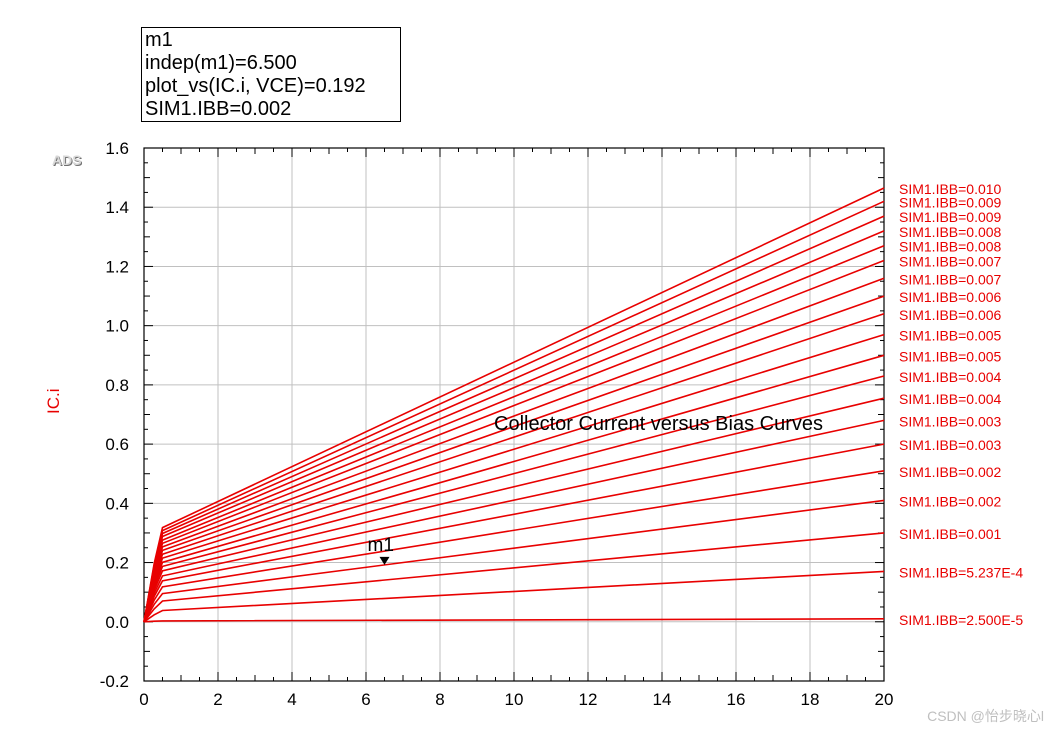  I want to click on x-tick-label: 8, so click(439, 699).